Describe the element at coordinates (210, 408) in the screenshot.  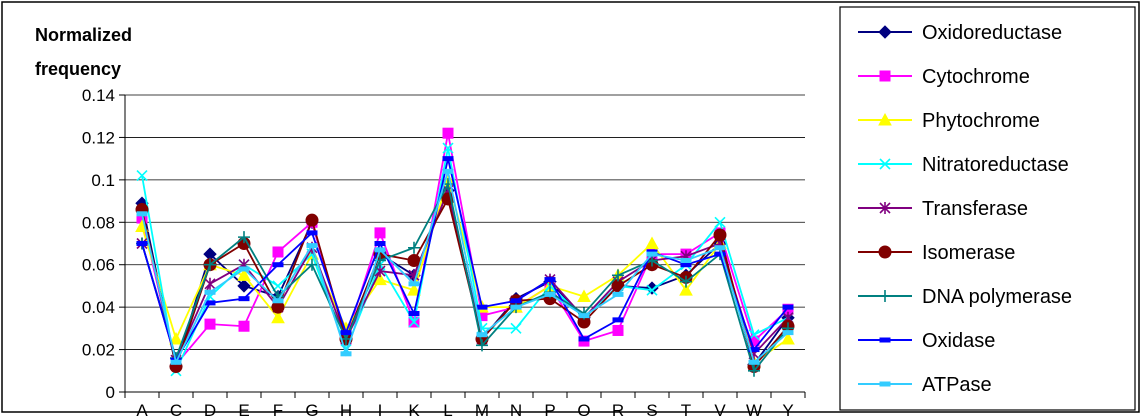
I see `x-tick-label: D` at that location.